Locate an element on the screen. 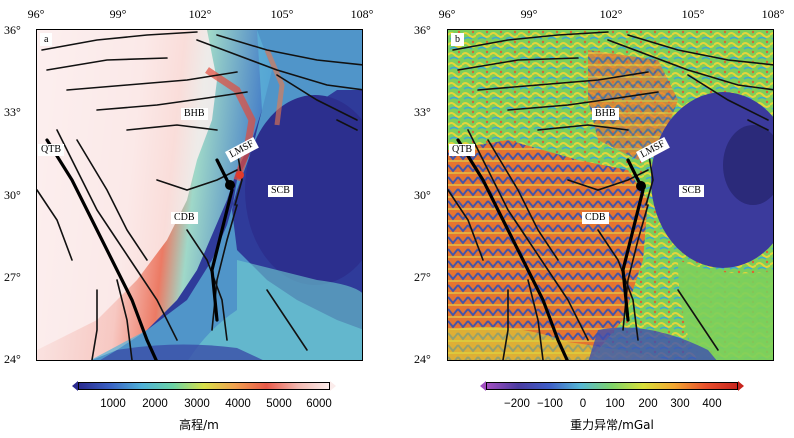 Image resolution: width=794 pixels, height=438 pixels. colorbar-b-tick: 400 is located at coordinates (712, 404).